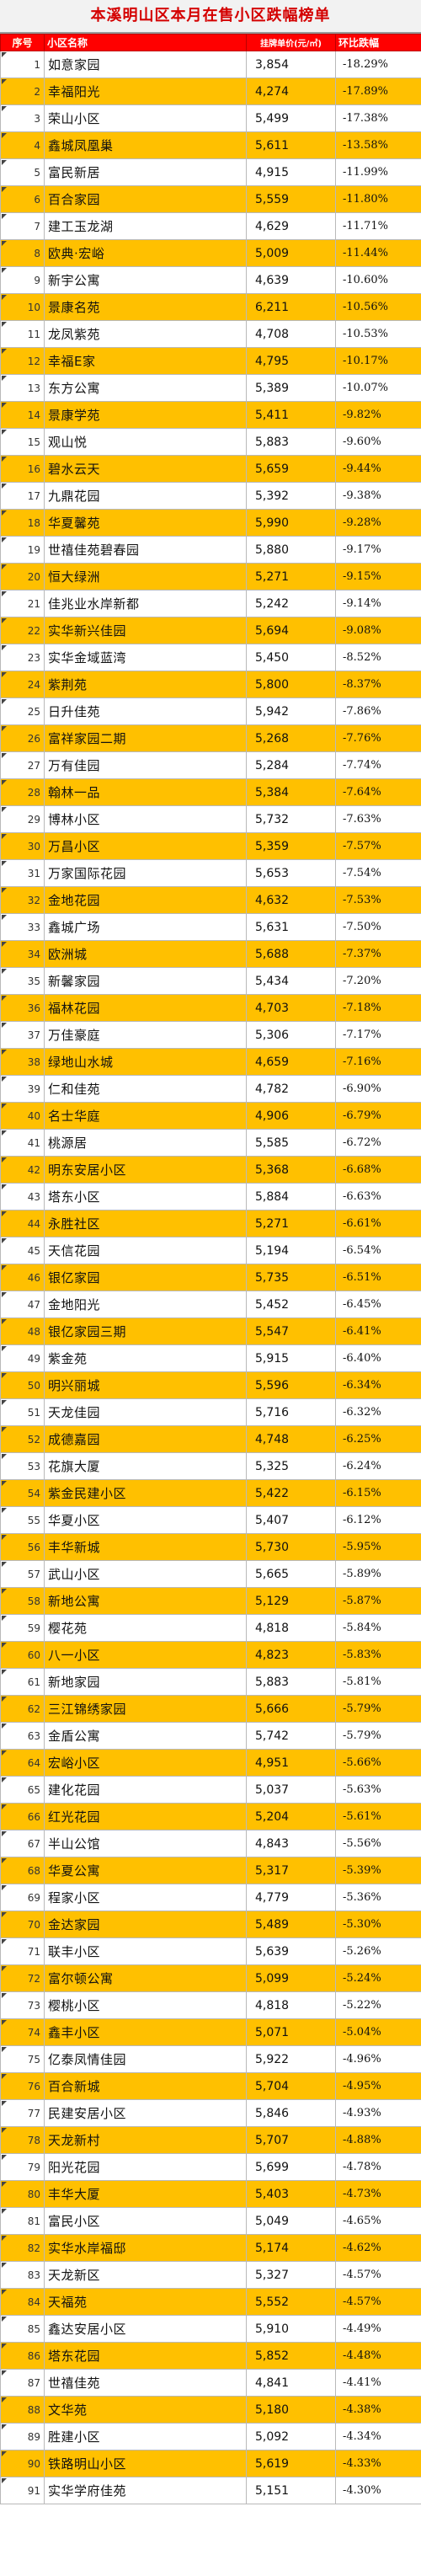  What do you see at coordinates (22, 1790) in the screenshot?
I see `row-index: 65` at bounding box center [22, 1790].